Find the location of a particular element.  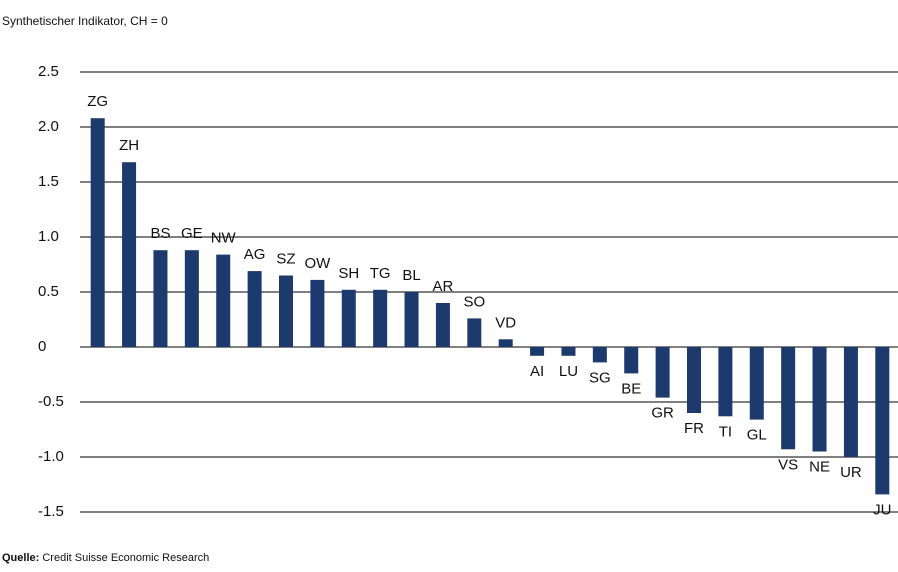

source-label: Quelle: is located at coordinates (20, 558).